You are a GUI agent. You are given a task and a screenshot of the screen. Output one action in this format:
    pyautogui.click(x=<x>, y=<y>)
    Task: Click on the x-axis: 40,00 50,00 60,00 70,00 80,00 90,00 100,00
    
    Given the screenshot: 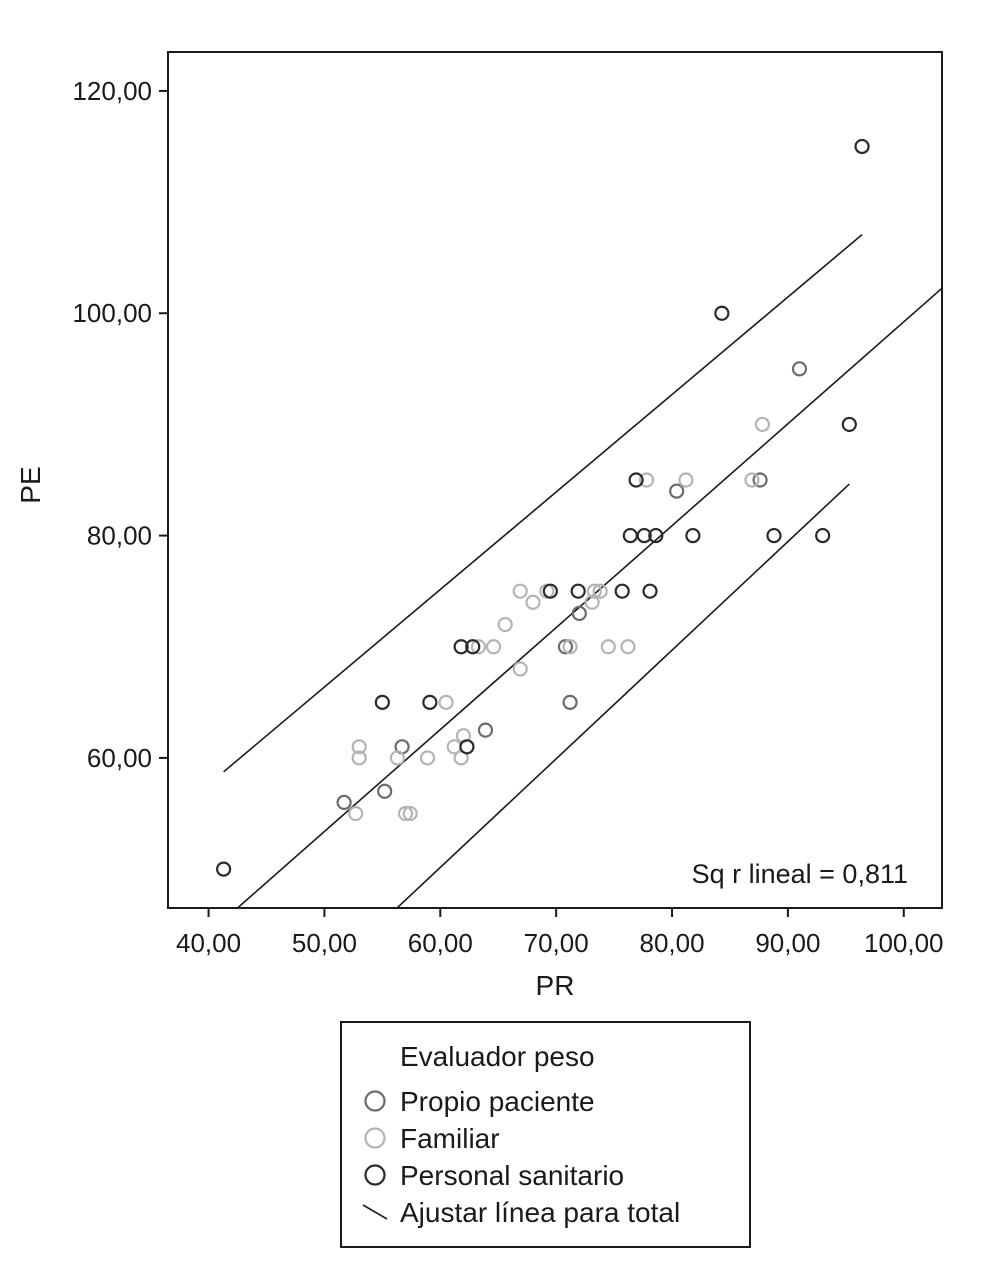 What is the action you would take?
    pyautogui.click(x=560, y=933)
    